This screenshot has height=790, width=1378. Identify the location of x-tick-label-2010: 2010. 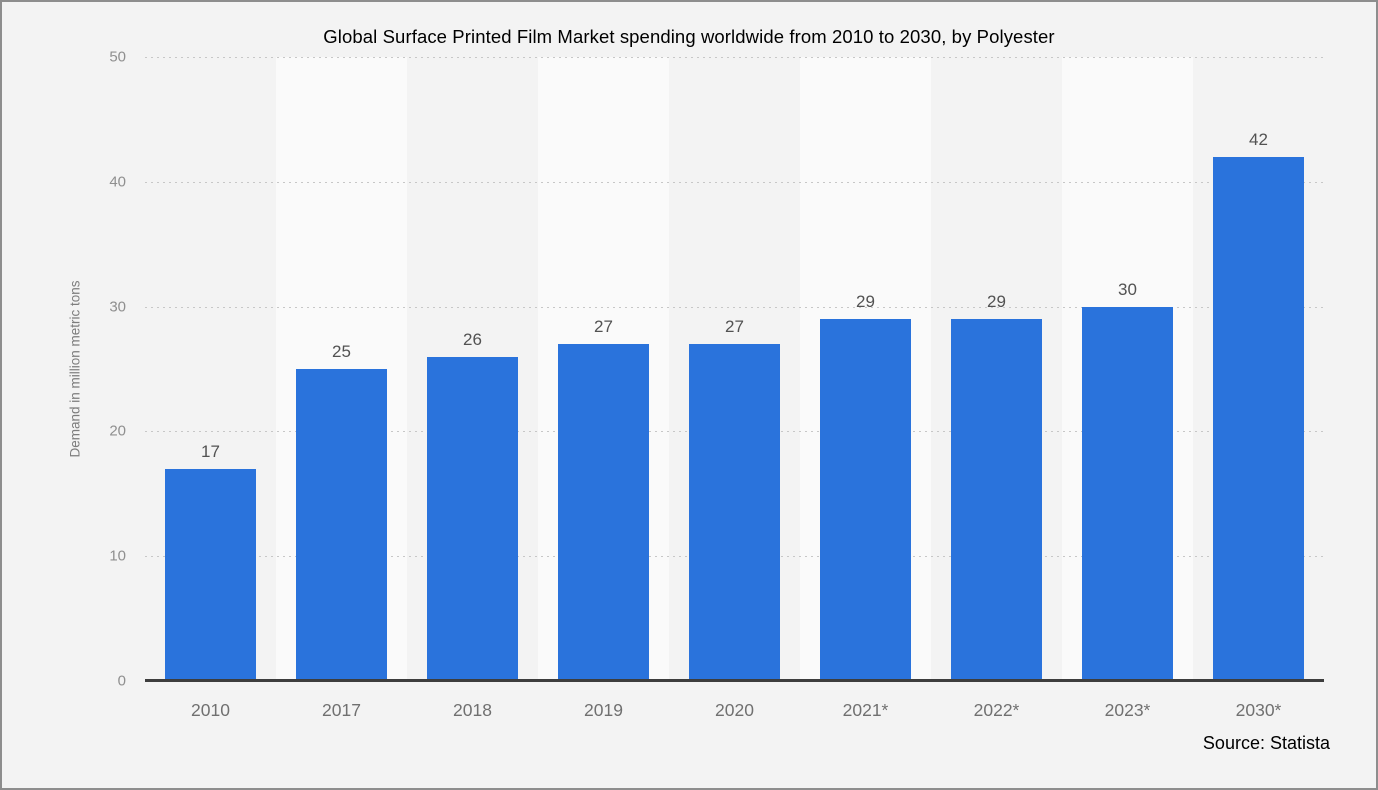
(210, 710).